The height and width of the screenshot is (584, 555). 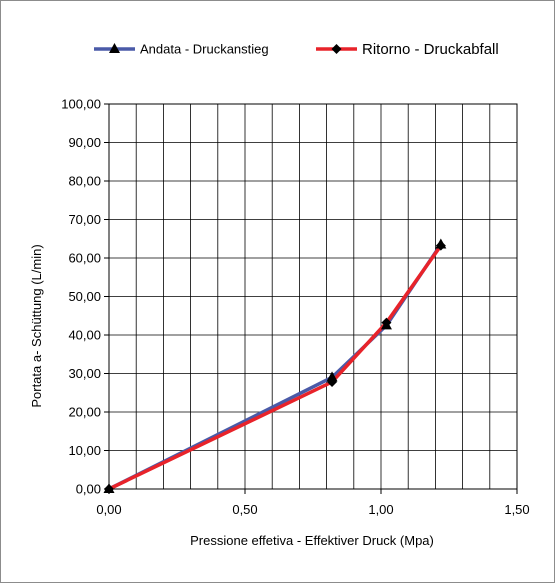 I want to click on x-tick-label: 0,00, so click(x=108, y=509).